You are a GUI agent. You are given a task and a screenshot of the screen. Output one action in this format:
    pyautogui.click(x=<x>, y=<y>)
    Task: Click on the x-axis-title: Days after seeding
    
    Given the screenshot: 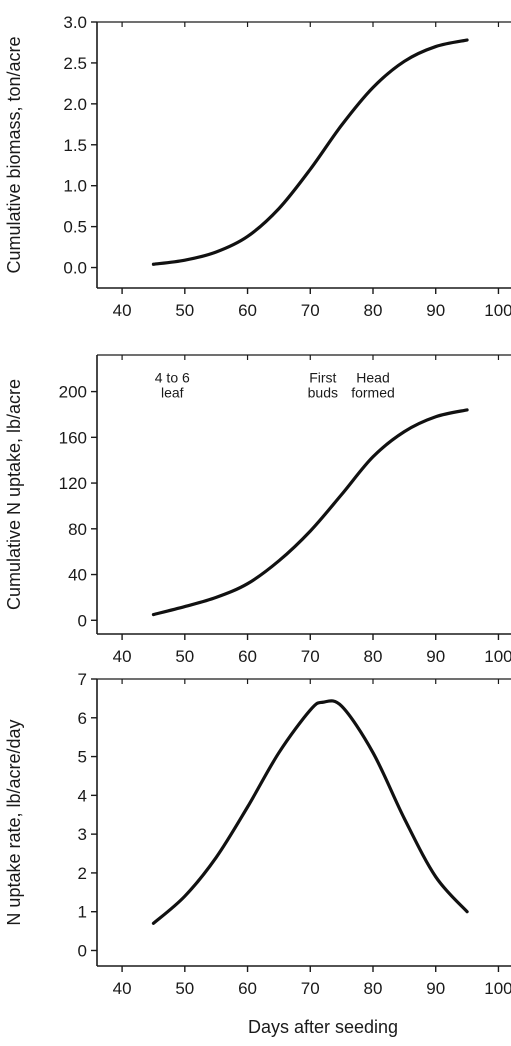 What is the action you would take?
    pyautogui.click(x=323, y=1027)
    